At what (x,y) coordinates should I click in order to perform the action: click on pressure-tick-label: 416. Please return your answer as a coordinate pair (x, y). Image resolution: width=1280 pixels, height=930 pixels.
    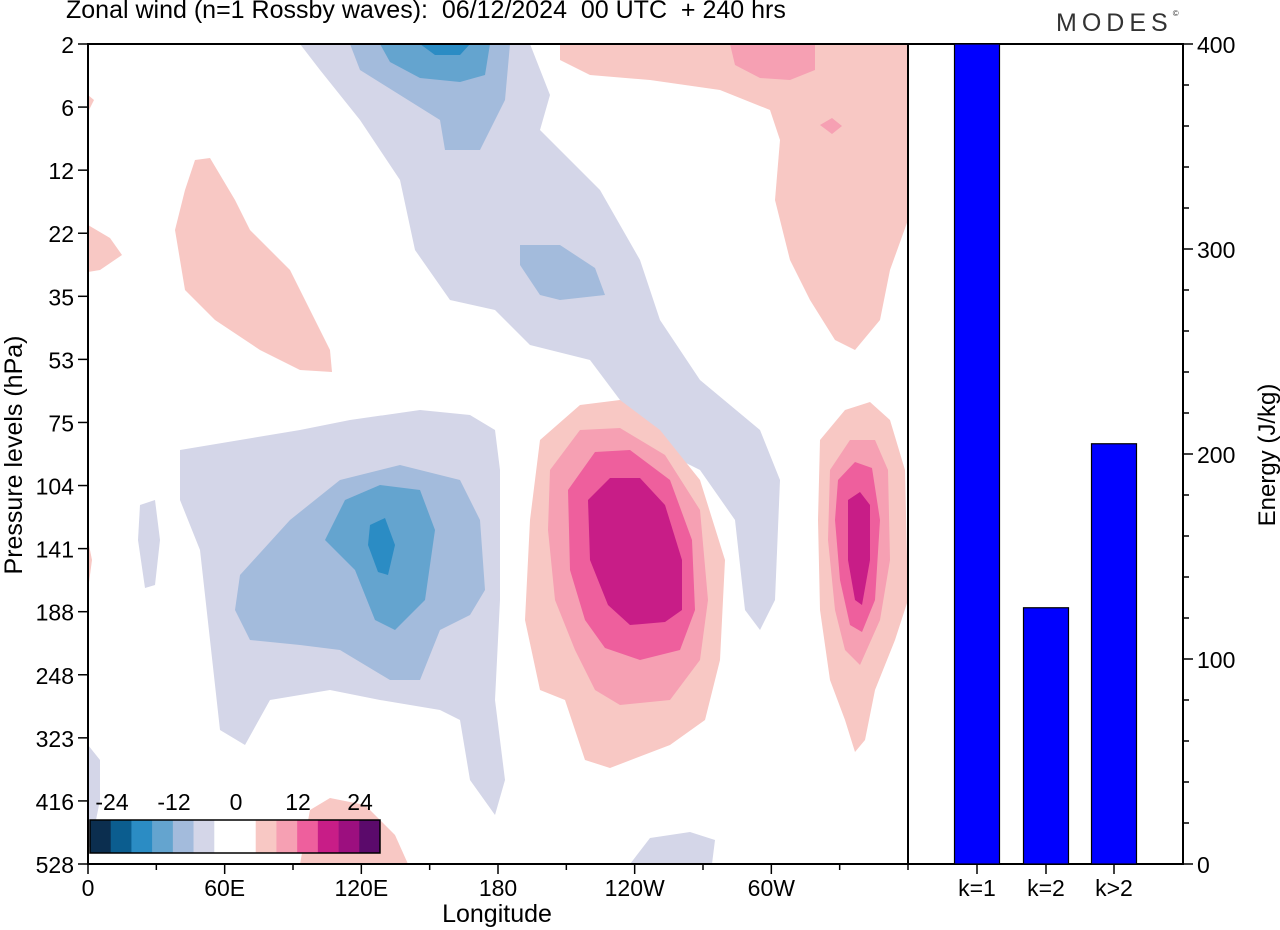
    Looking at the image, I should click on (55, 802).